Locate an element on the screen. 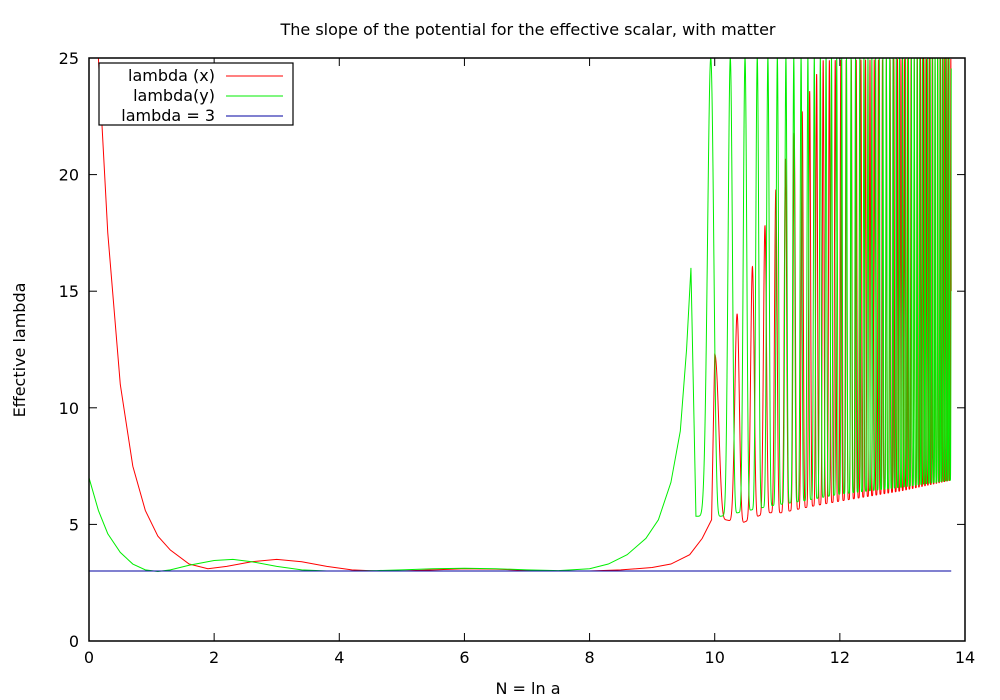  legend-label: lambda = 3 is located at coordinates (168, 115).